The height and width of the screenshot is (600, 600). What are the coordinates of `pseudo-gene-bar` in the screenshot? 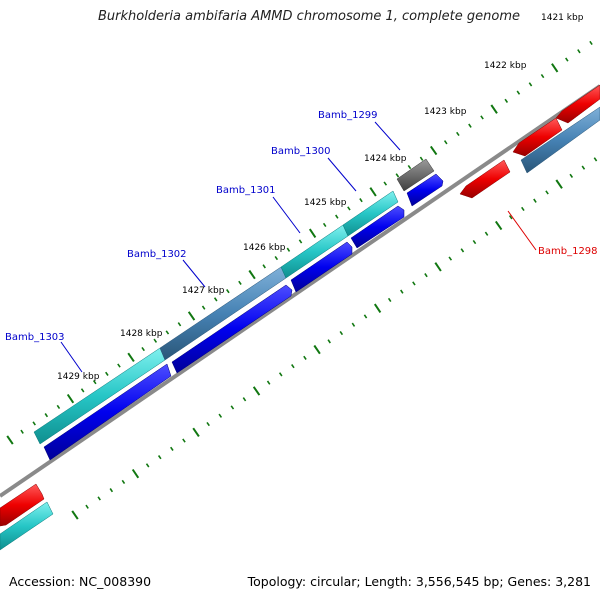 It's located at (415, 175).